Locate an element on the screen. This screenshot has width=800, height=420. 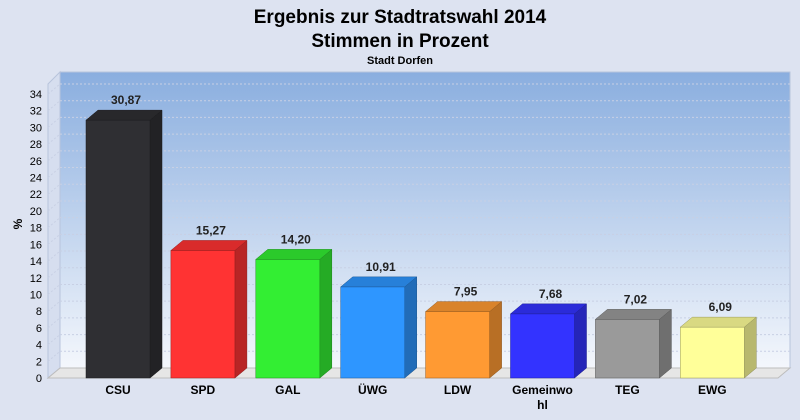
x-tick-label: Gemeinwo is located at coordinates (542, 390).